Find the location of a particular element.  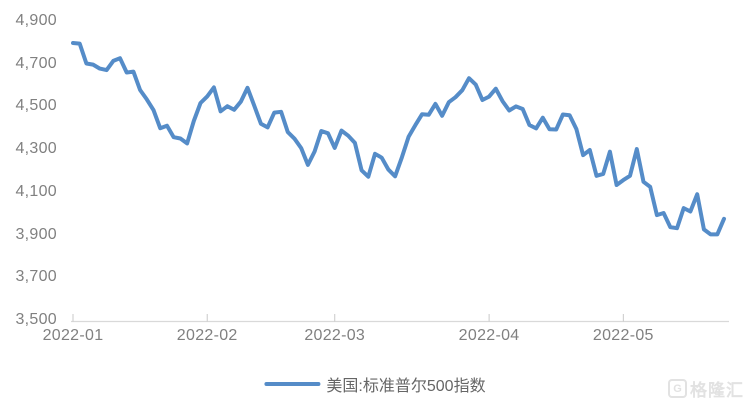

x-axis-label: 2022-04 is located at coordinates (489, 335).